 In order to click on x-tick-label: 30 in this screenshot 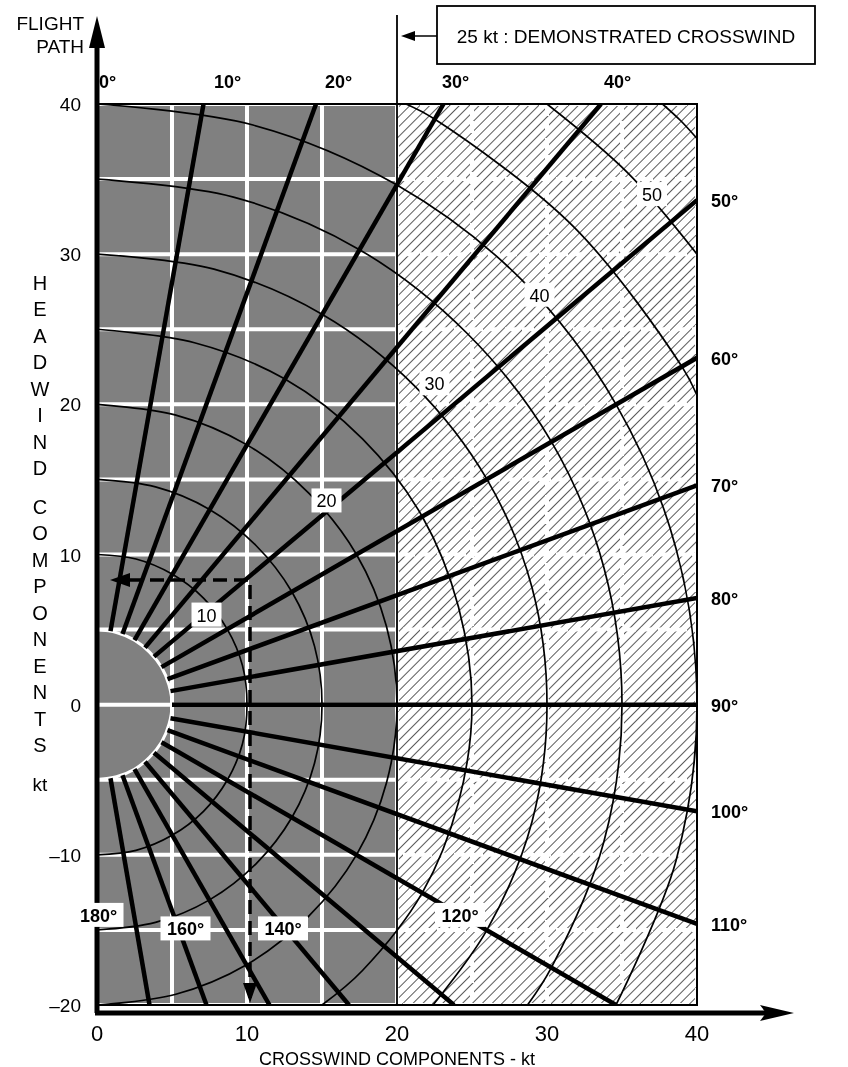, I will do `click(547, 1033)`.